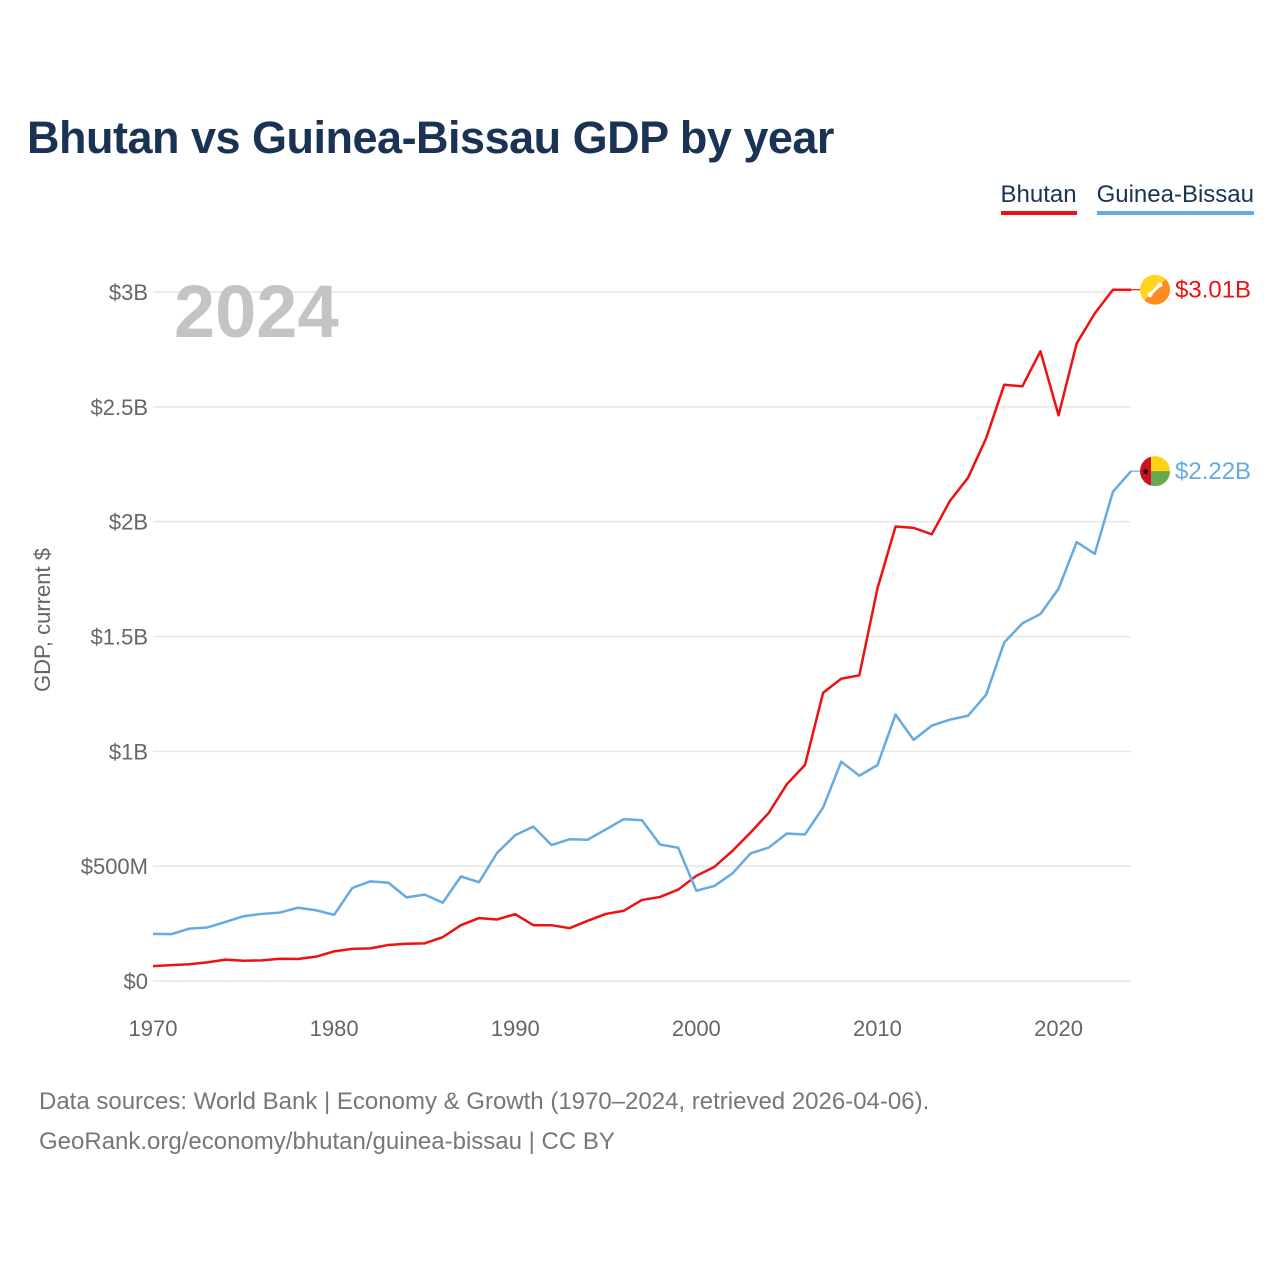 The height and width of the screenshot is (1280, 1280). Describe the element at coordinates (515, 1028) in the screenshot. I see `x-tick-label: 1990` at that location.